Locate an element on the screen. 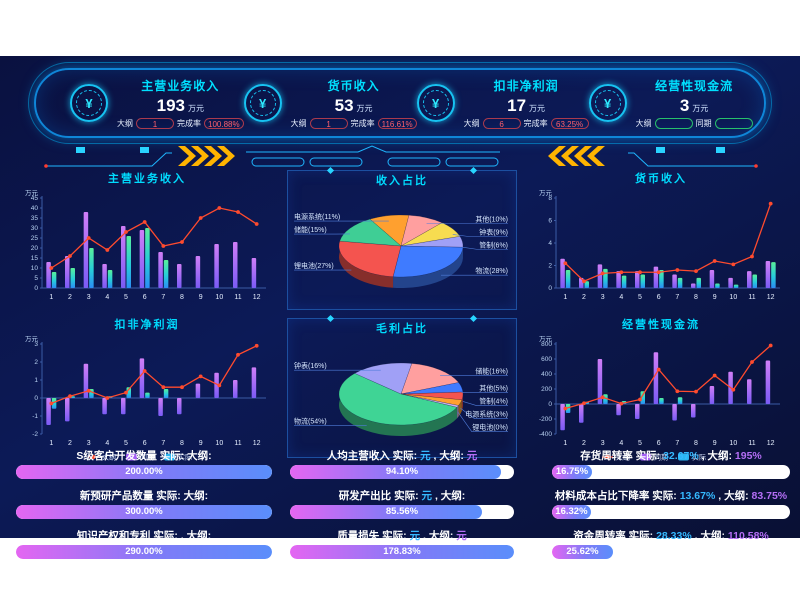  pie-label: 钟表(9%) is located at coordinates (493, 231).